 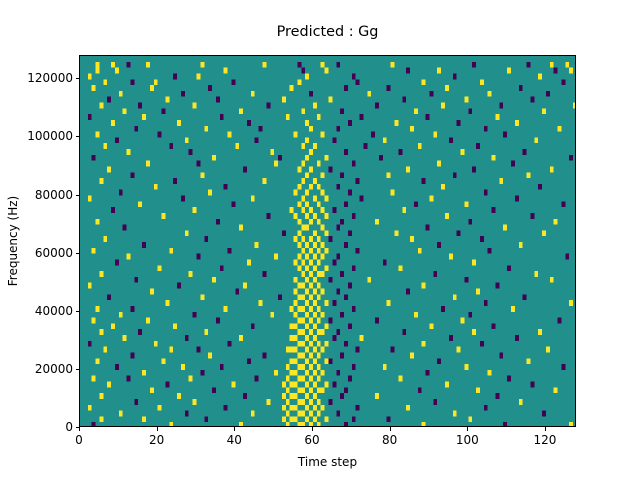 What do you see at coordinates (327, 462) in the screenshot?
I see `x-axis-label: Time step` at bounding box center [327, 462].